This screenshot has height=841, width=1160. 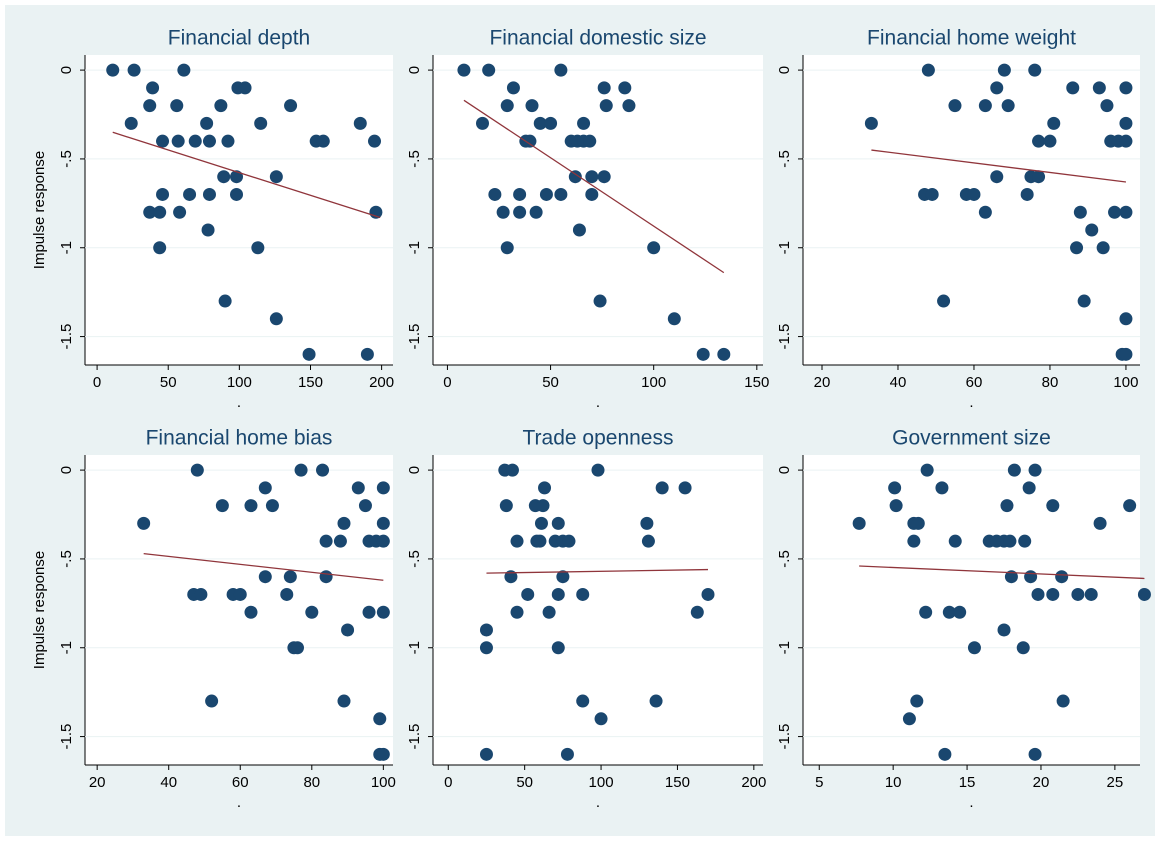 I want to click on y-tick-label: -1, so click(x=66, y=247).